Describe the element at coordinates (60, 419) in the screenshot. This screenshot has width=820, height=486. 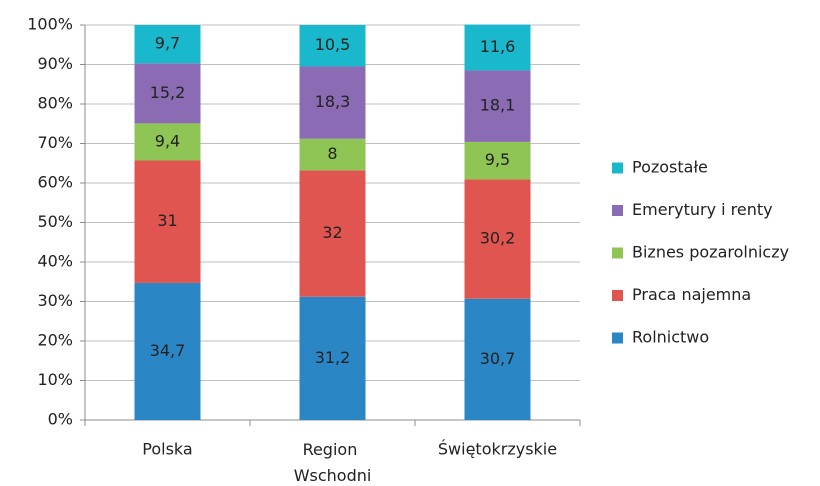
I see `y-tick-label: 0%` at that location.